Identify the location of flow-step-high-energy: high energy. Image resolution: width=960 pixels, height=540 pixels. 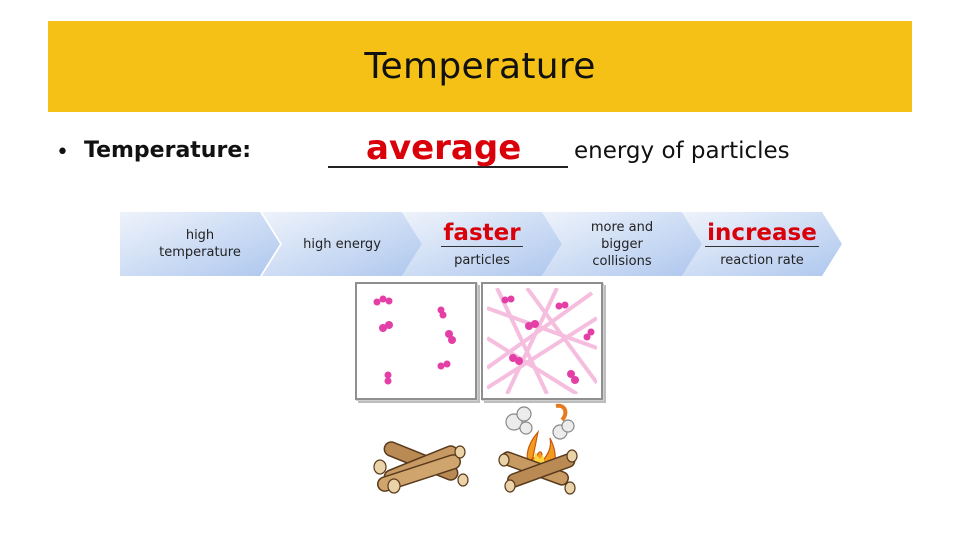
(342, 244).